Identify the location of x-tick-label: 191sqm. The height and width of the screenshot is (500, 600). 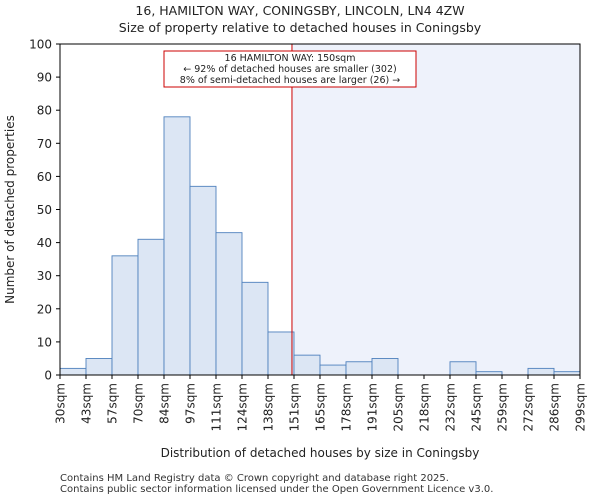
(373, 407).